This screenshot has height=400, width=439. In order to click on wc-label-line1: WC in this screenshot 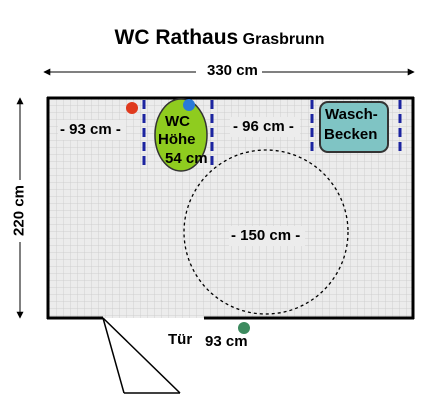, I will do `click(177, 121)`.